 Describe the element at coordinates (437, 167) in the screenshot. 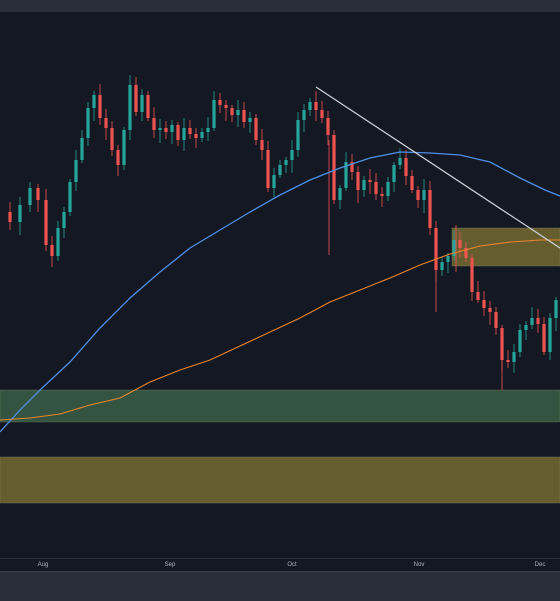

I see `descending-trendline` at that location.